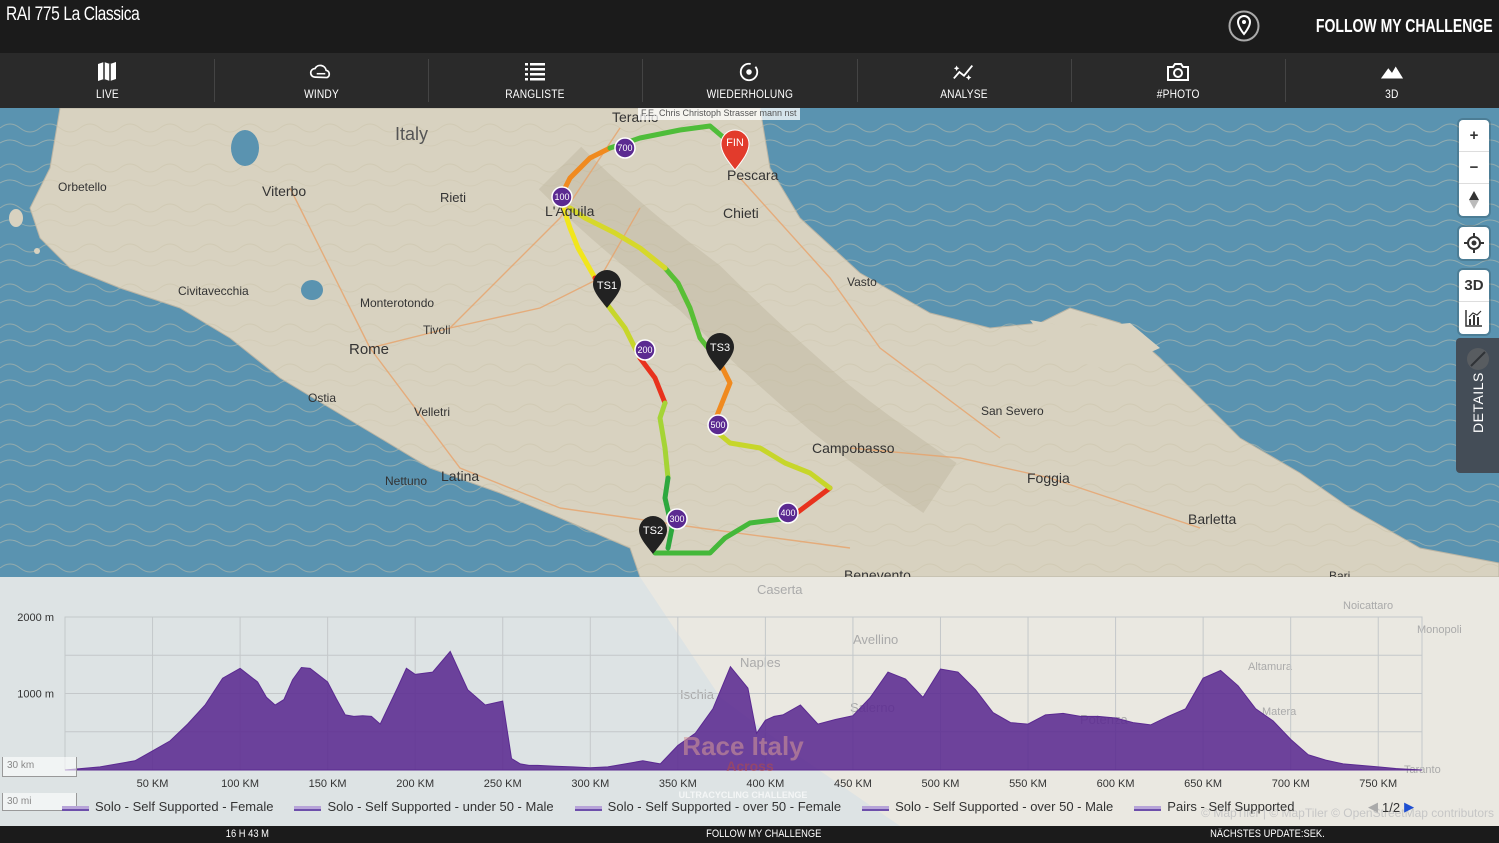  I want to click on ts1-pin: TS1, so click(607, 289).